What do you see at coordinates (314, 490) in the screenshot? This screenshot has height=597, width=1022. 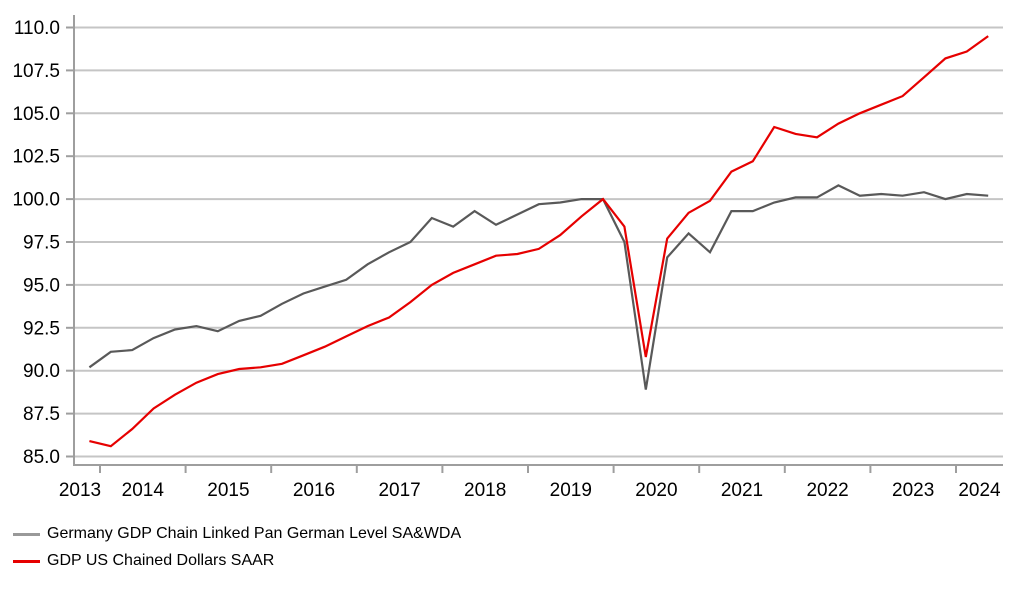 I see `x-axis-label: 2016` at bounding box center [314, 490].